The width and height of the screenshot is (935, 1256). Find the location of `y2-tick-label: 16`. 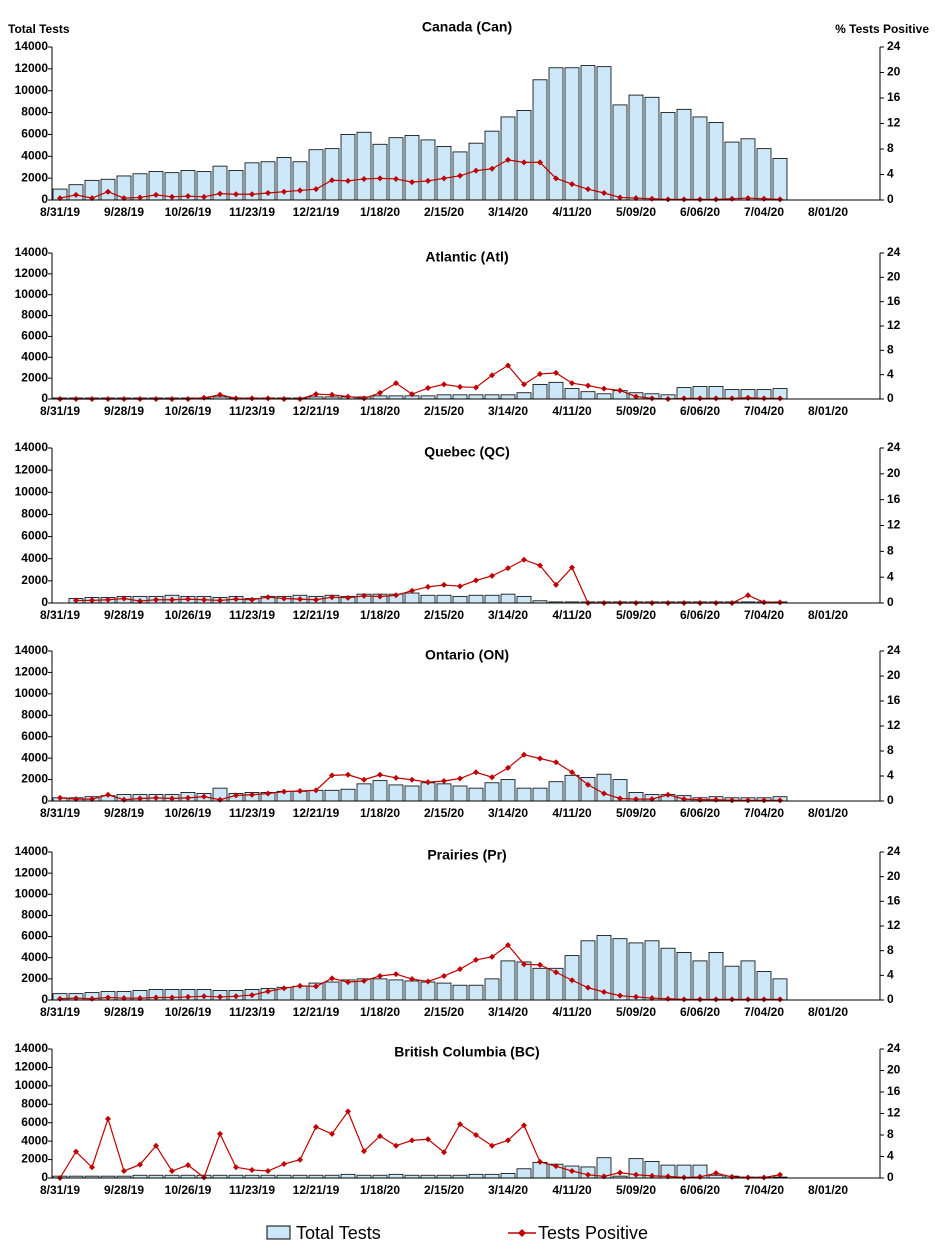

y2-tick-label: 16 is located at coordinates (894, 301).